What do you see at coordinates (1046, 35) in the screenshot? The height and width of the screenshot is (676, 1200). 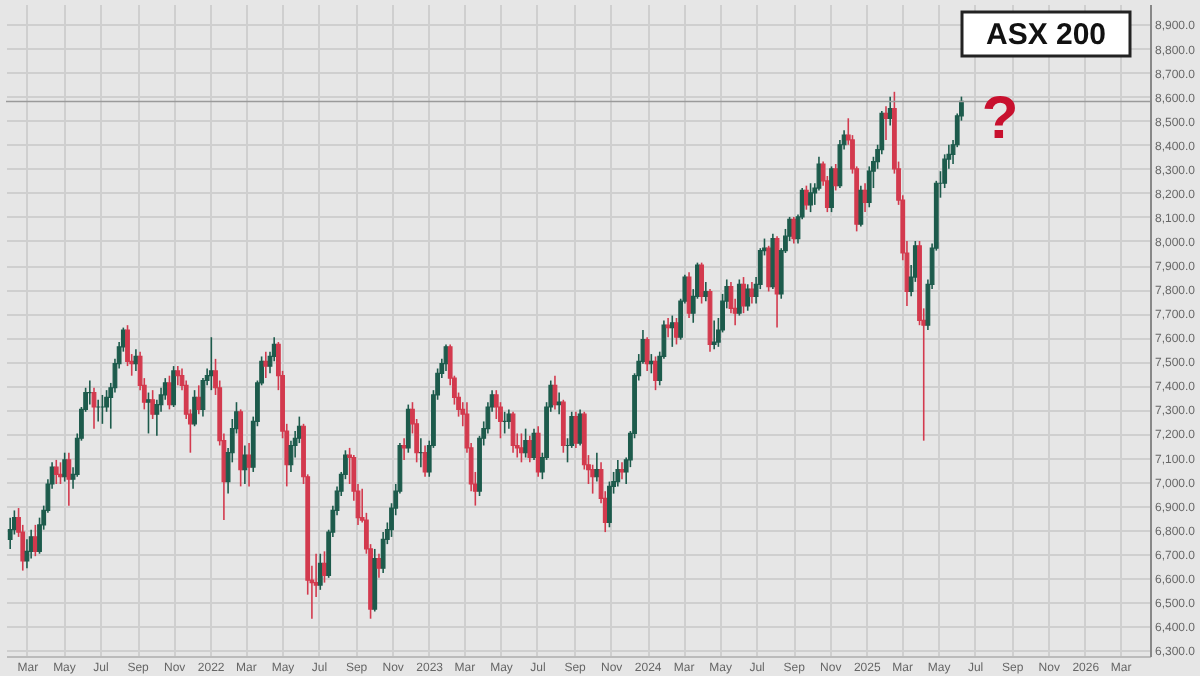 I see `annotation: ASX 200` at bounding box center [1046, 35].